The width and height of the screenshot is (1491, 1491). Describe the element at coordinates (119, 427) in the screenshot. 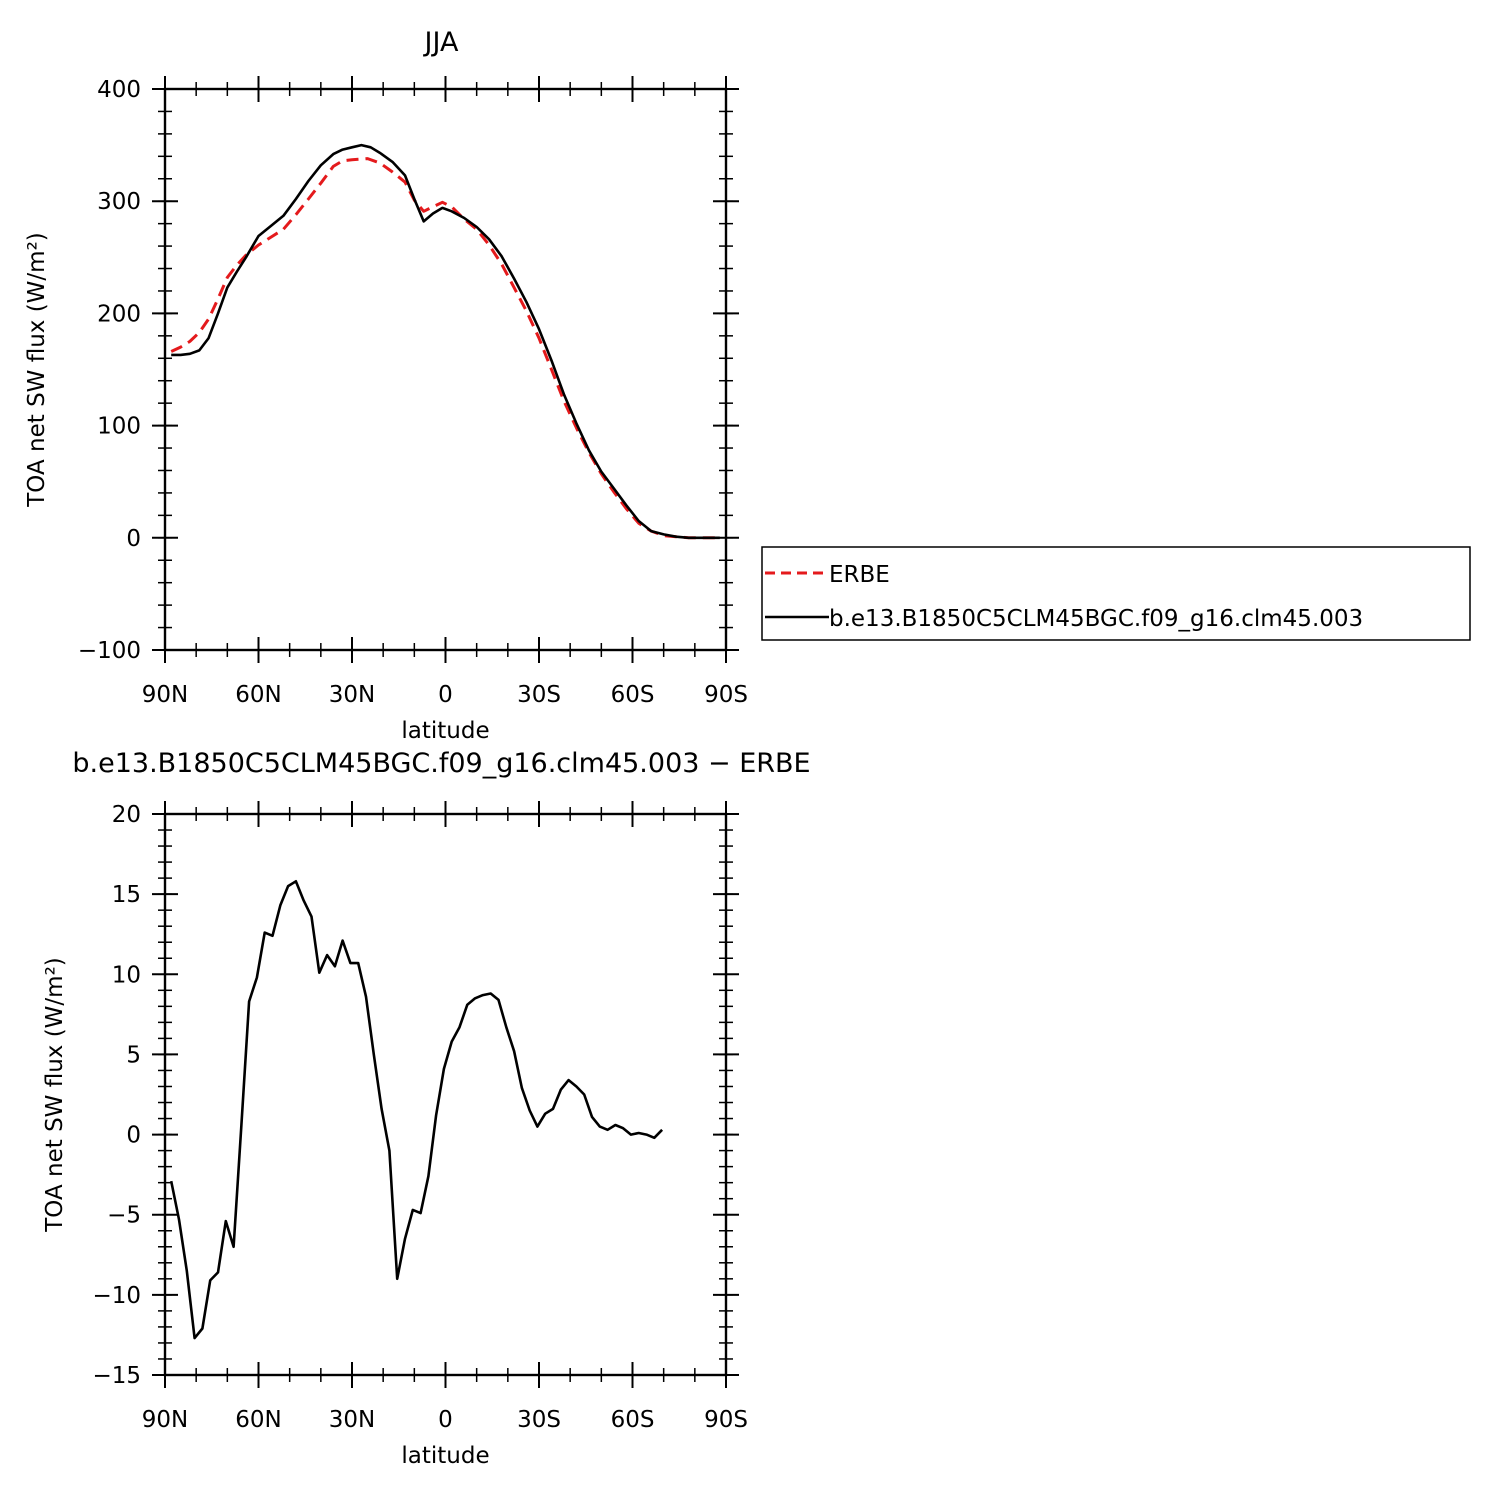

I see `y-tick-label: 100` at that location.